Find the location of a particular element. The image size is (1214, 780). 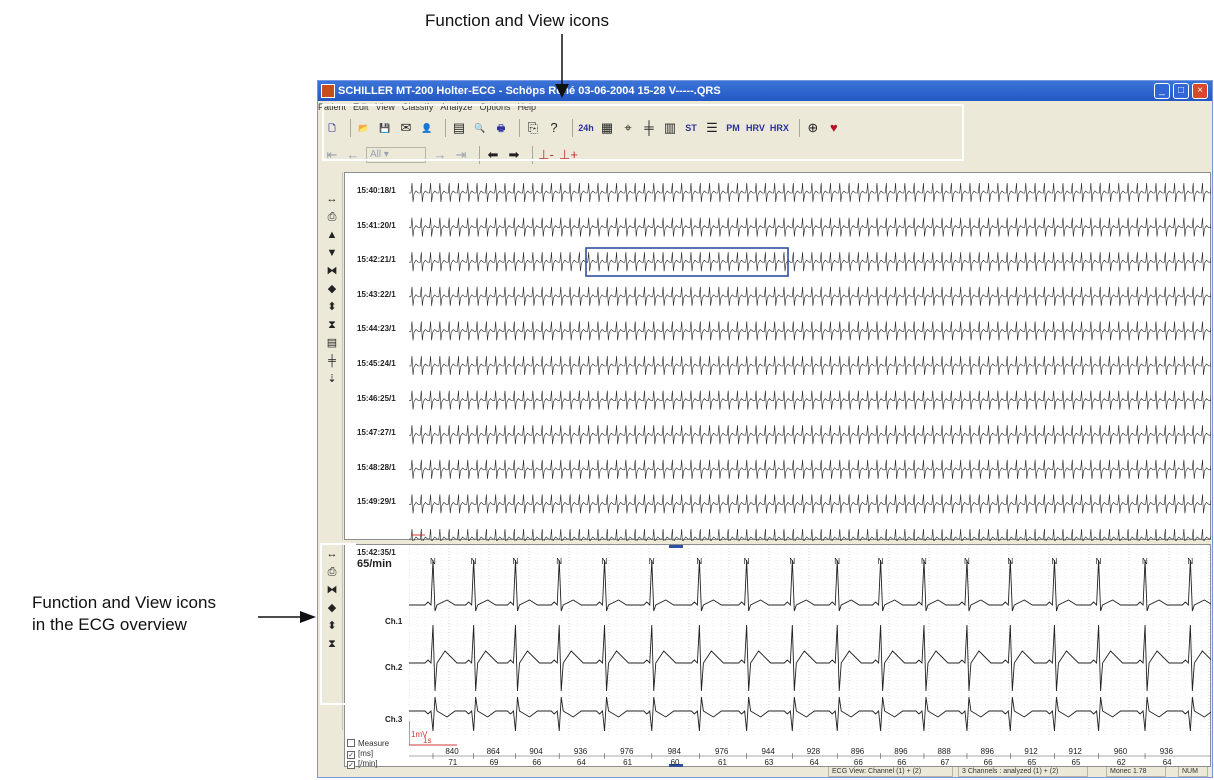

channel-select-icon: ▤ is located at coordinates (332, 343).